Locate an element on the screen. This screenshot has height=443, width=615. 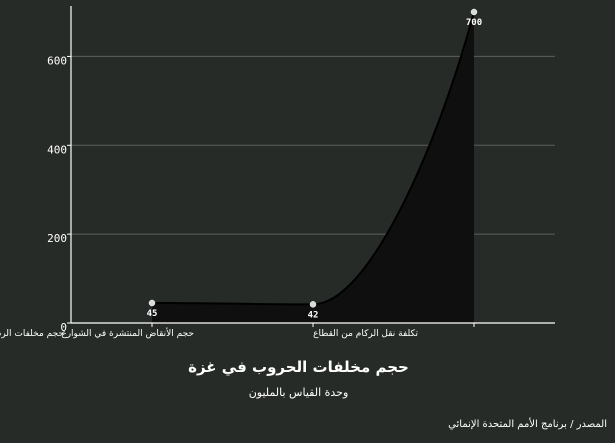
x-category-label: حجم الأنقاض المنتشرة في الشوارع is located at coordinates (127, 333).